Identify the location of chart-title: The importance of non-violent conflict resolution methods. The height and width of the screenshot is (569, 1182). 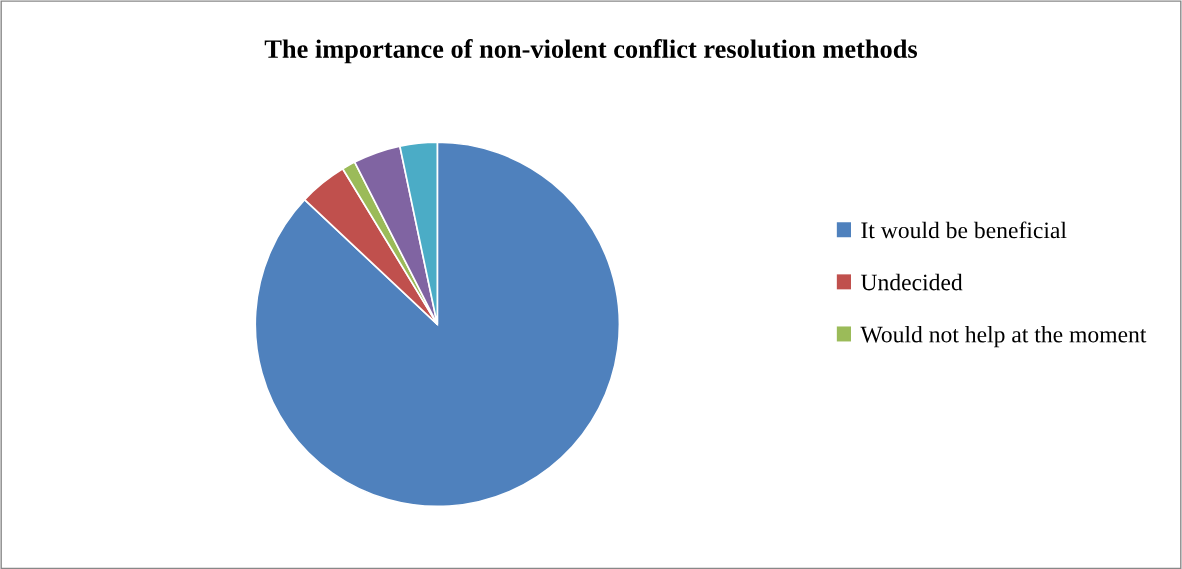
(591, 51).